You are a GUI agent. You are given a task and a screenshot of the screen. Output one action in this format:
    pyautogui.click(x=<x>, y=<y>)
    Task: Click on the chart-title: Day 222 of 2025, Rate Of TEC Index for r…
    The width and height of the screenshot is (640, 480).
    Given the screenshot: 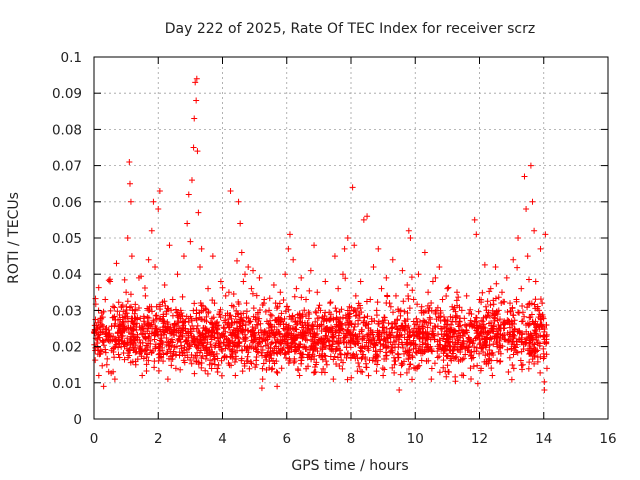 What is the action you would take?
    pyautogui.click(x=350, y=29)
    